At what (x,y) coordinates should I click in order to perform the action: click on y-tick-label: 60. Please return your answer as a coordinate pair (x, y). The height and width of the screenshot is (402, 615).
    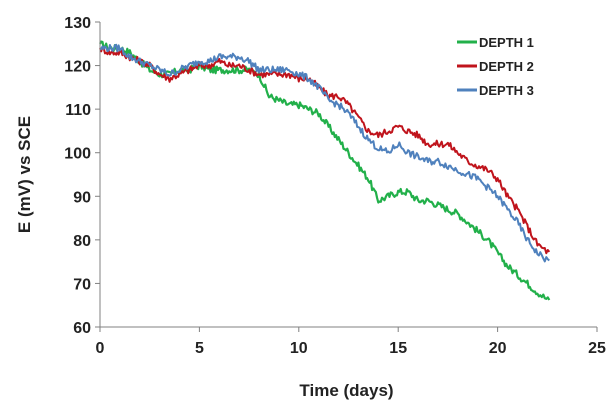
    Looking at the image, I should click on (82, 328).